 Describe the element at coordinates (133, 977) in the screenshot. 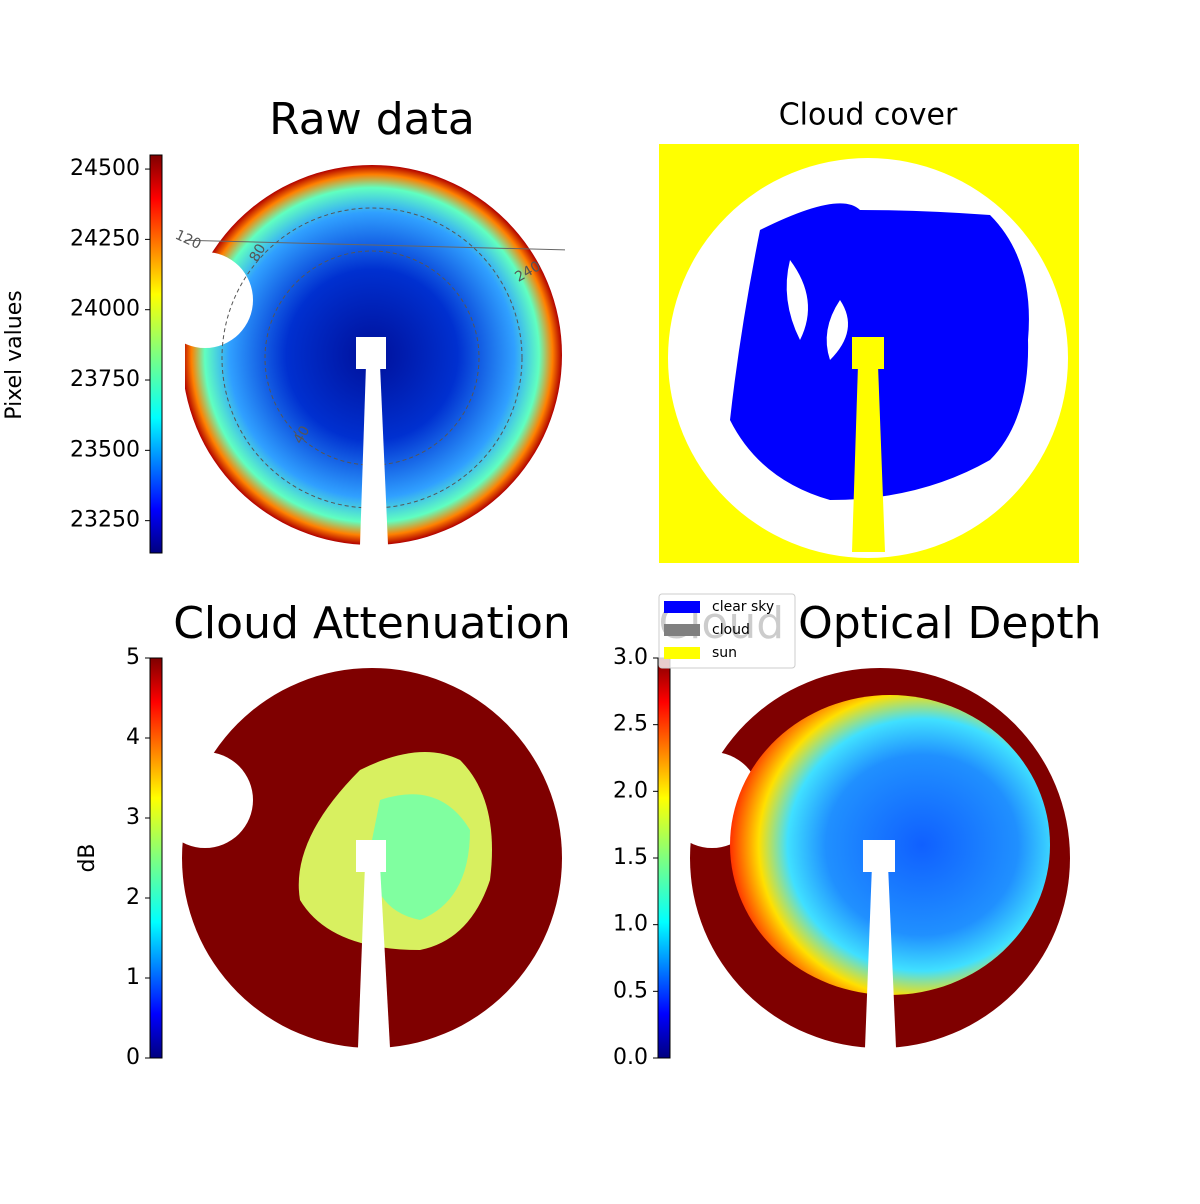

I see `tick-label: 1` at that location.